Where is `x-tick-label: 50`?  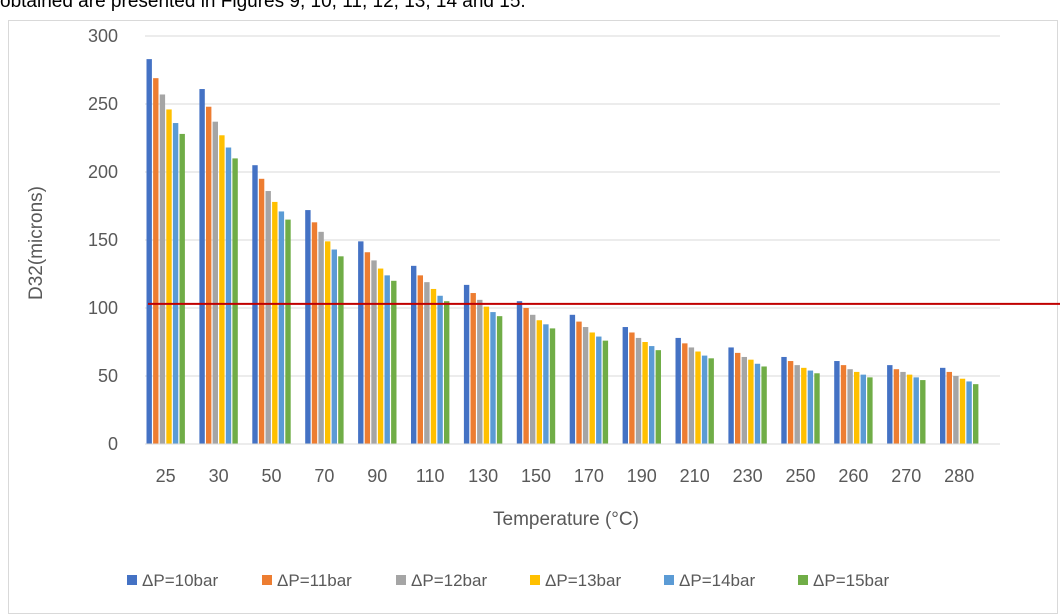
x-tick-label: 50 is located at coordinates (271, 476).